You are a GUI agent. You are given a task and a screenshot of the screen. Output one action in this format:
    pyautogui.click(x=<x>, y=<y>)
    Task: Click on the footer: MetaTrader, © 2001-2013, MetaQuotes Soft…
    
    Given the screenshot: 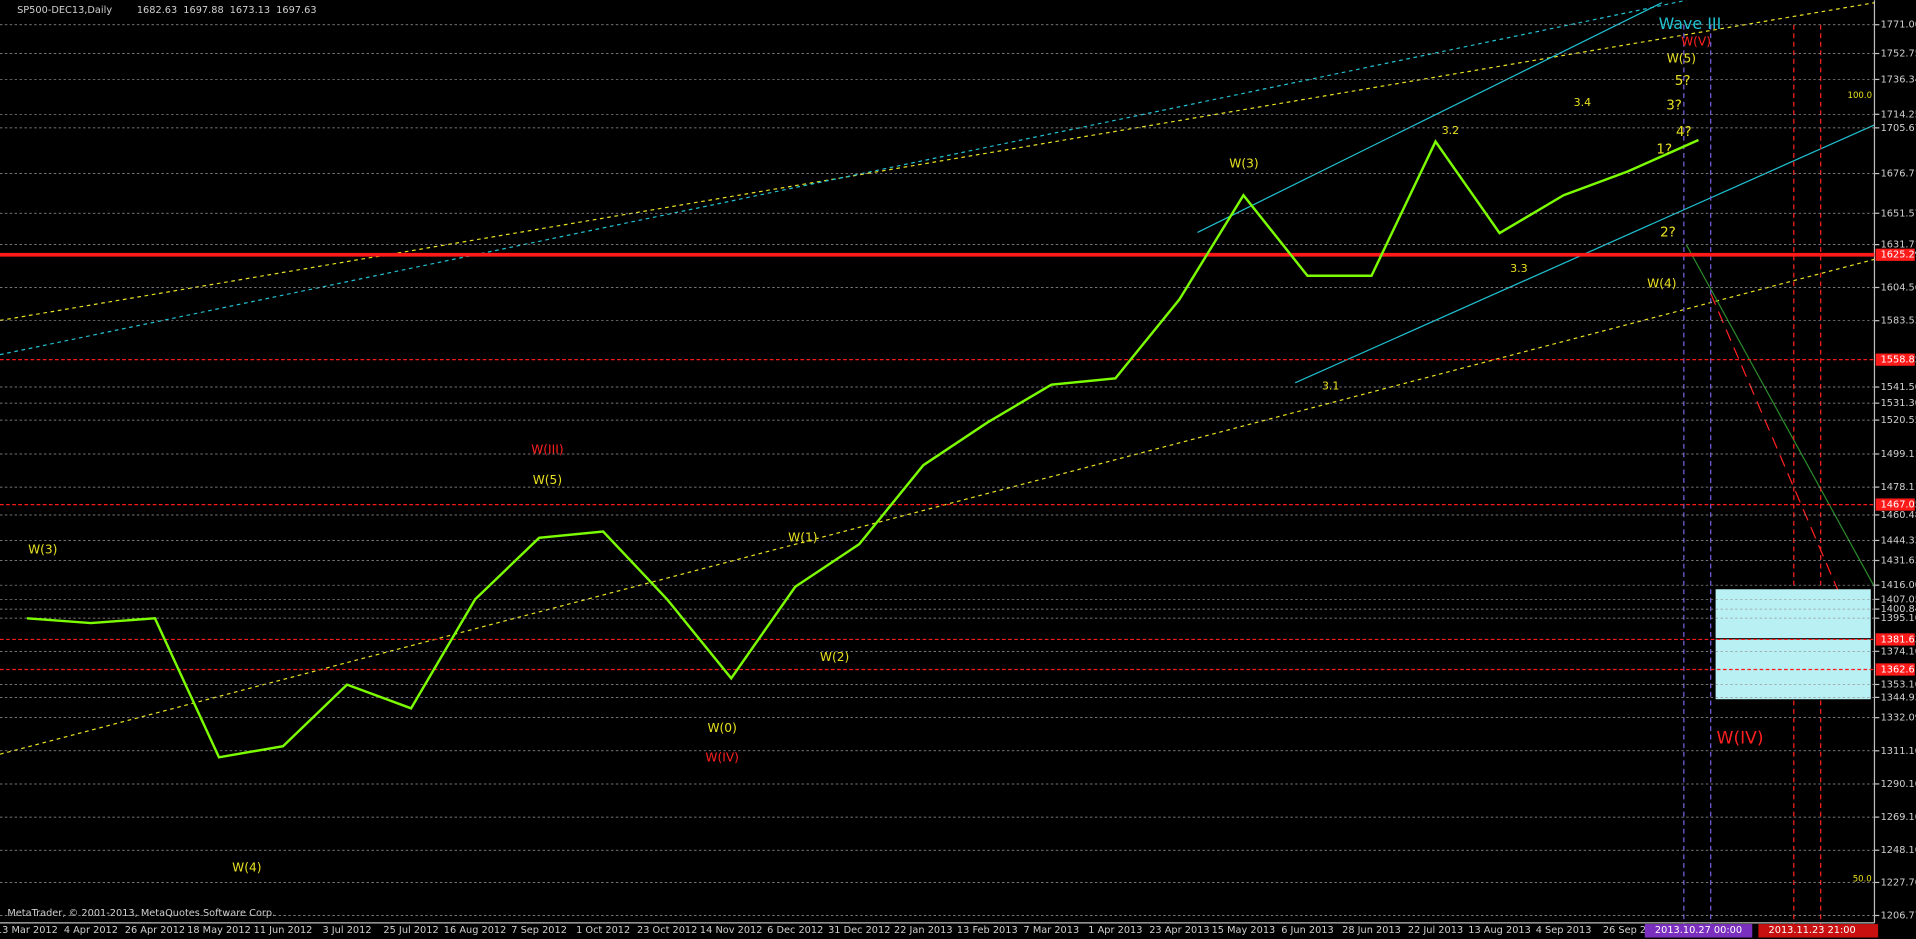 What is the action you would take?
    pyautogui.click(x=141, y=913)
    